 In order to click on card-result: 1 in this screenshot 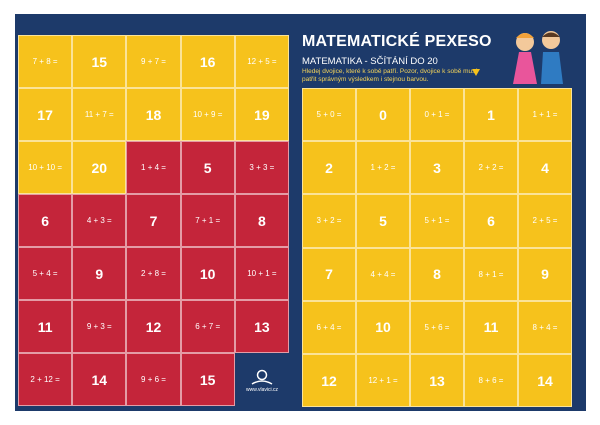, I will do `click(491, 115)`.